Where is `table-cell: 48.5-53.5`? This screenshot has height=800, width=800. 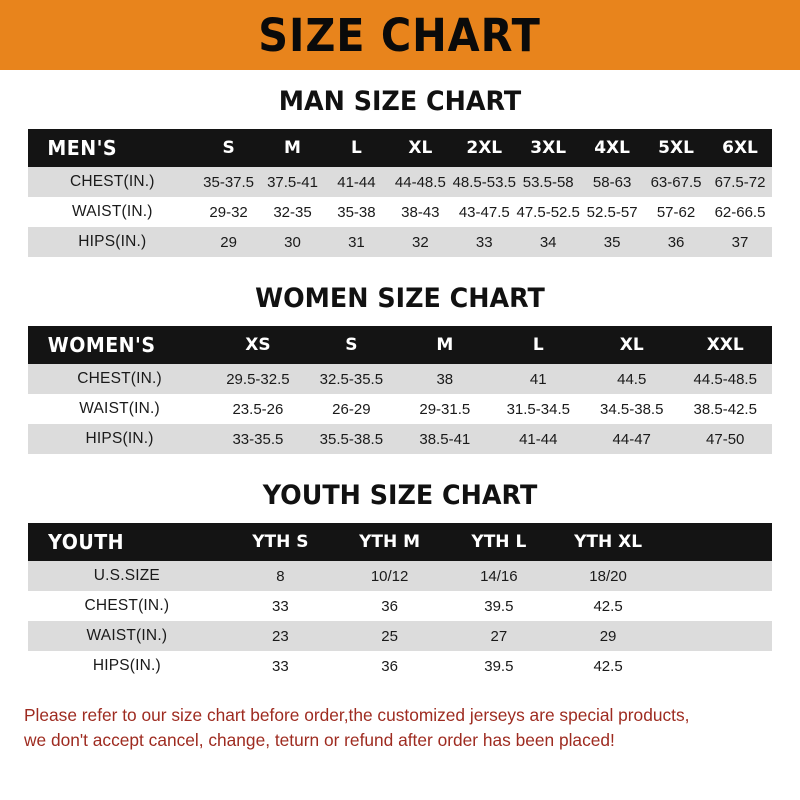 table-cell: 48.5-53.5 is located at coordinates (484, 182).